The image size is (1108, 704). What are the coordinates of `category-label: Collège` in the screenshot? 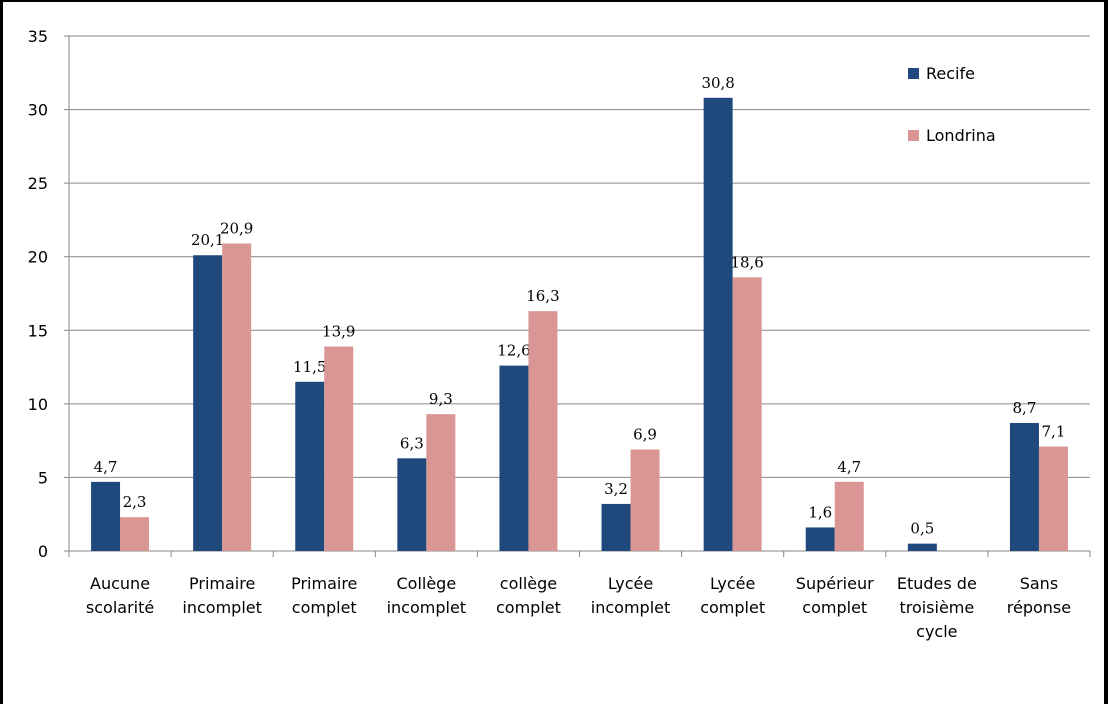 It's located at (426, 583).